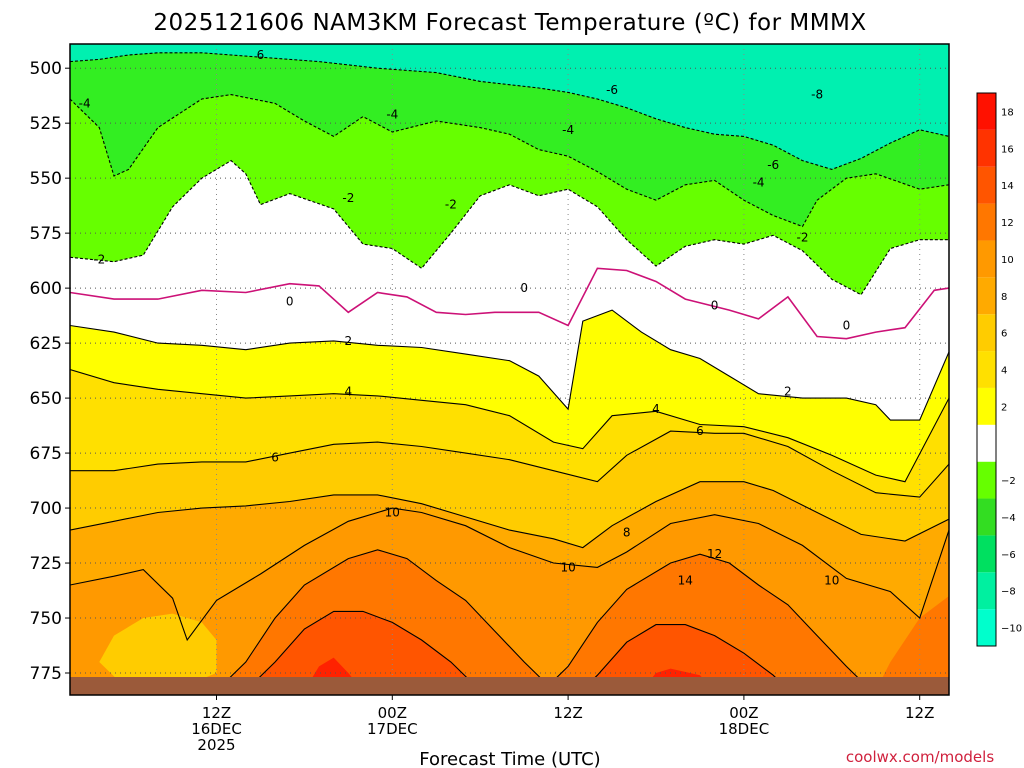  Describe the element at coordinates (1008, 592) in the screenshot. I see `colorbar-label: −8` at that location.